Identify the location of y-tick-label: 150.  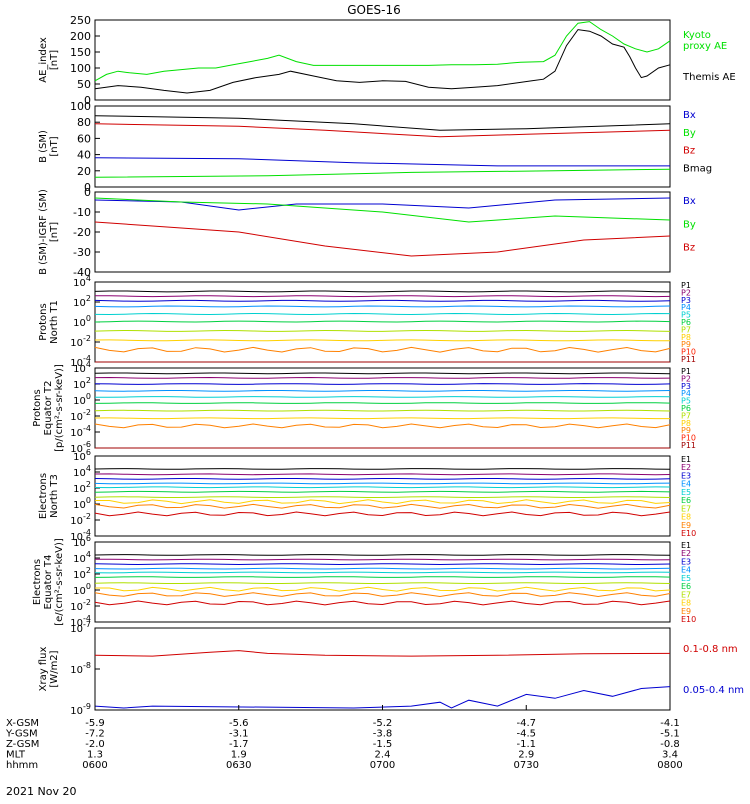
(80, 52).